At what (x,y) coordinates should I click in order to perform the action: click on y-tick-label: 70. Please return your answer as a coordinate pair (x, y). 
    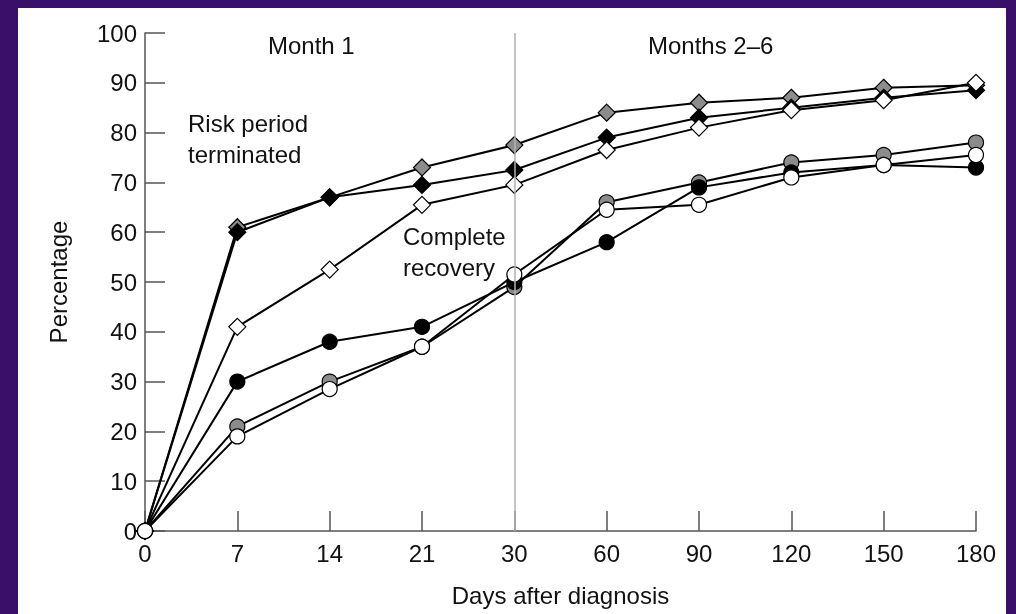
    Looking at the image, I should click on (123, 182).